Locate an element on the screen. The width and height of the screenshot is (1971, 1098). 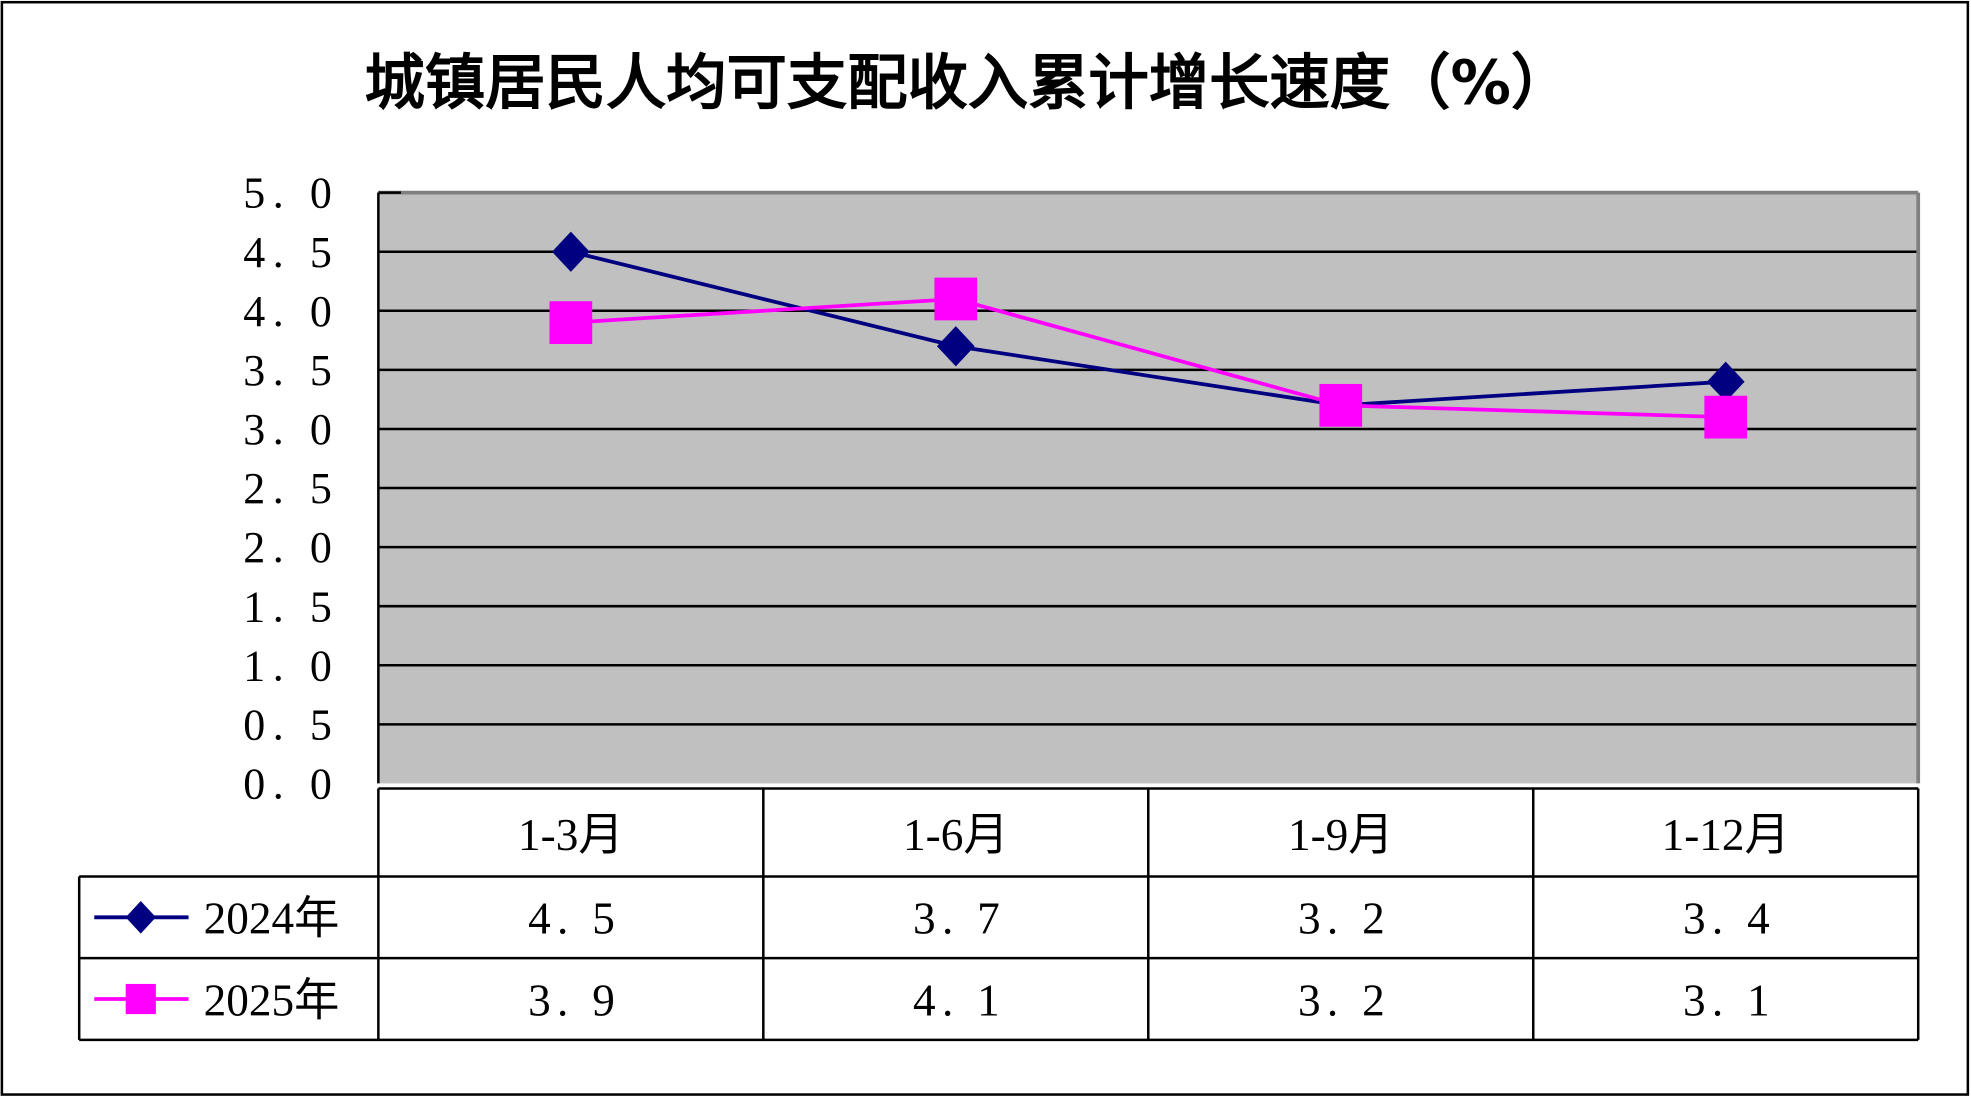
y-tick-label: 4. 5 is located at coordinates (291, 252).